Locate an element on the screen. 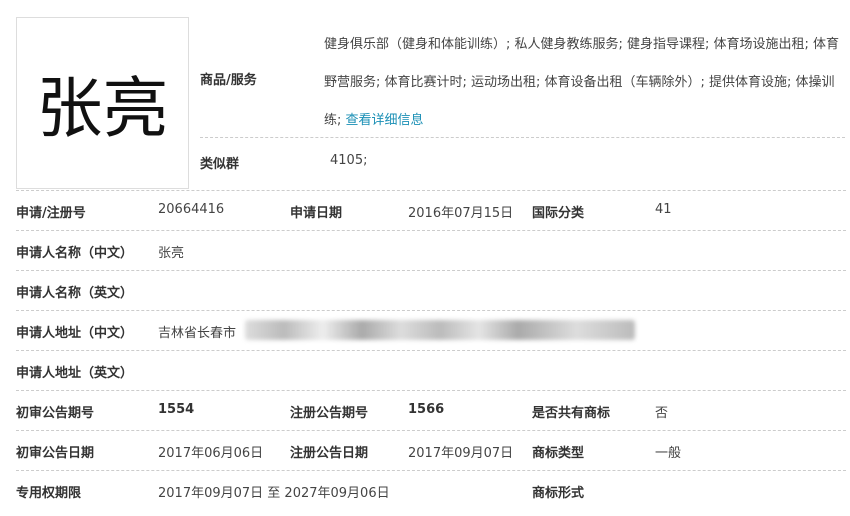  field-label: 申请人地址（中文） is located at coordinates (75, 333).